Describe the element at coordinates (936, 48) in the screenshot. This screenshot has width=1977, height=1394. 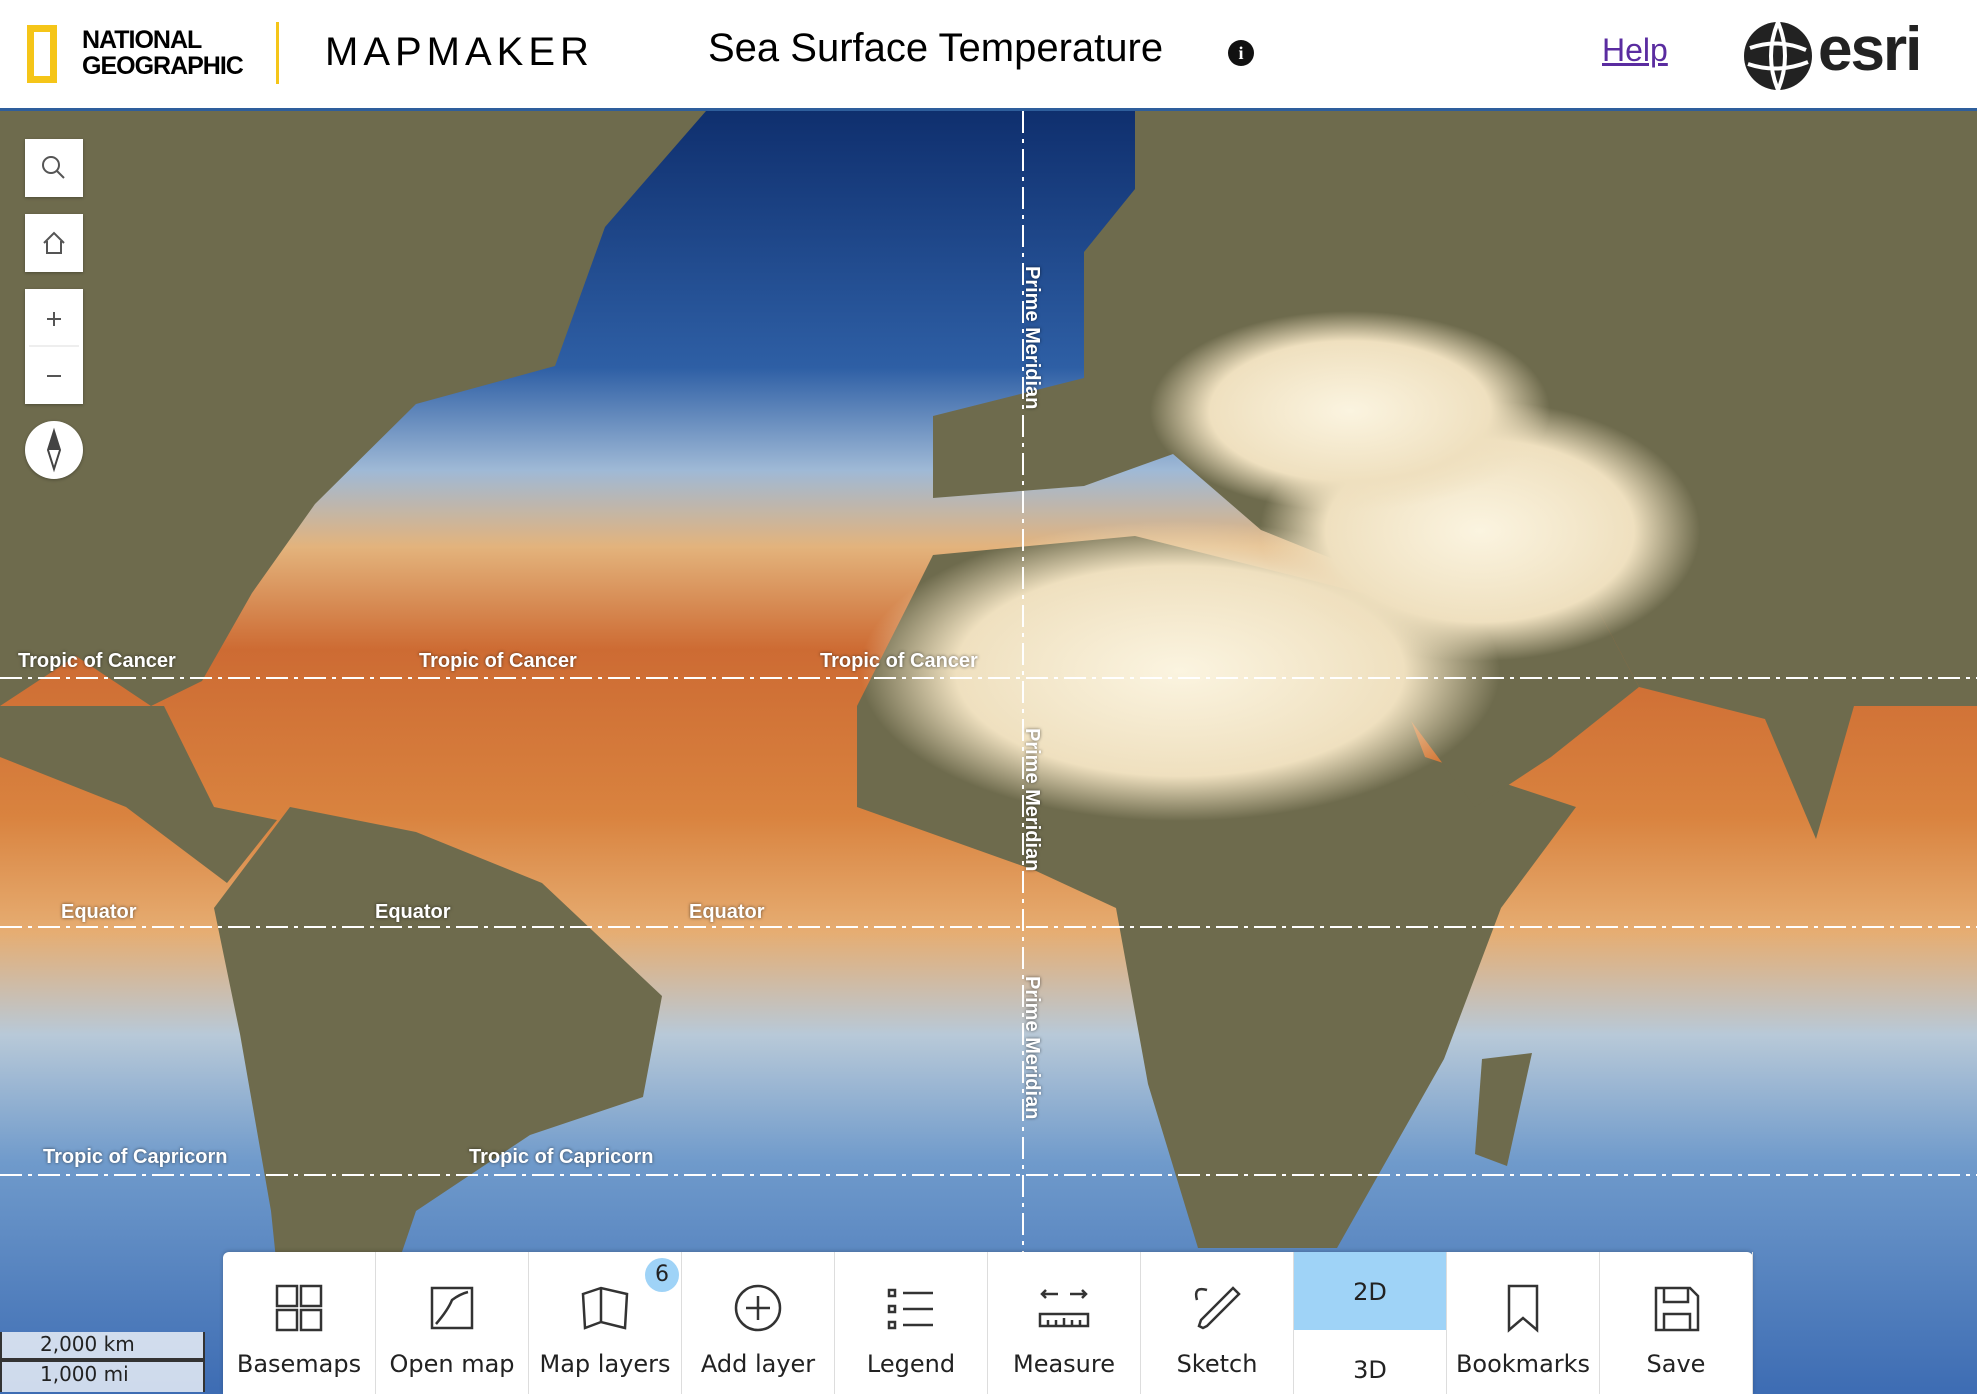
I see `map-title: Sea Surface Temperature` at that location.